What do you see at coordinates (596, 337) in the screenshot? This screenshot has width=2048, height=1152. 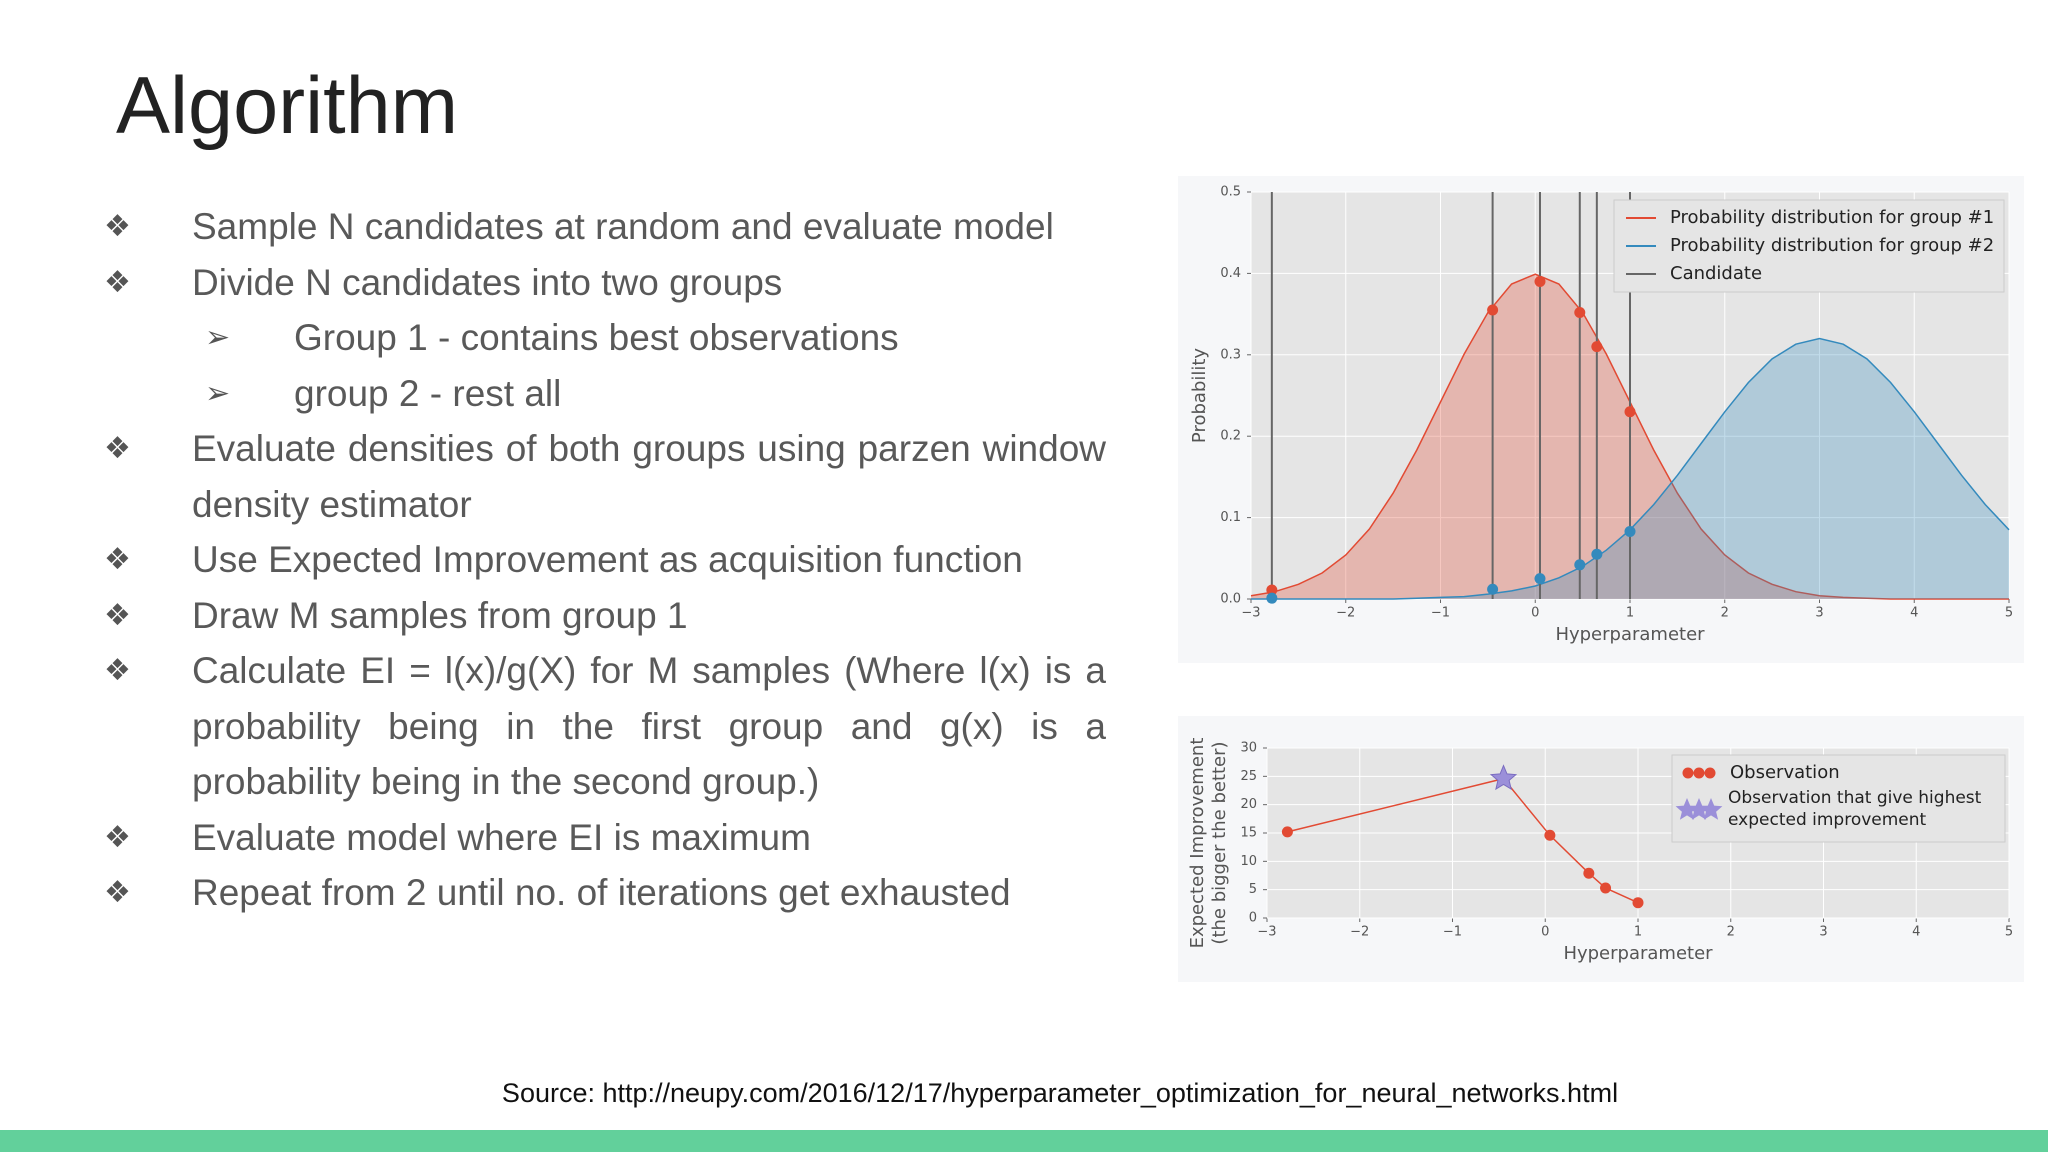 I see `sub-text: Group 1 - contains best observations` at bounding box center [596, 337].